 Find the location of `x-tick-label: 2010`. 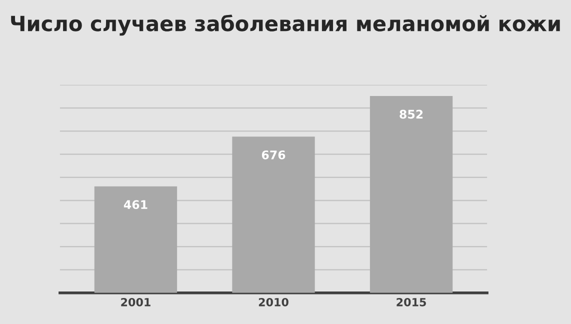

x-tick-label: 2010 is located at coordinates (273, 302).